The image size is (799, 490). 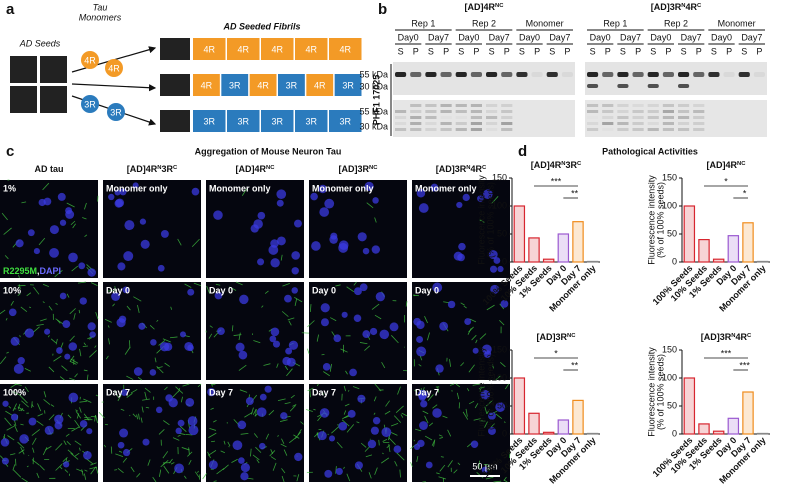 What do you see at coordinates (209, 49) in the screenshot?
I see `fibril-cell-label: 4R` at bounding box center [209, 49].